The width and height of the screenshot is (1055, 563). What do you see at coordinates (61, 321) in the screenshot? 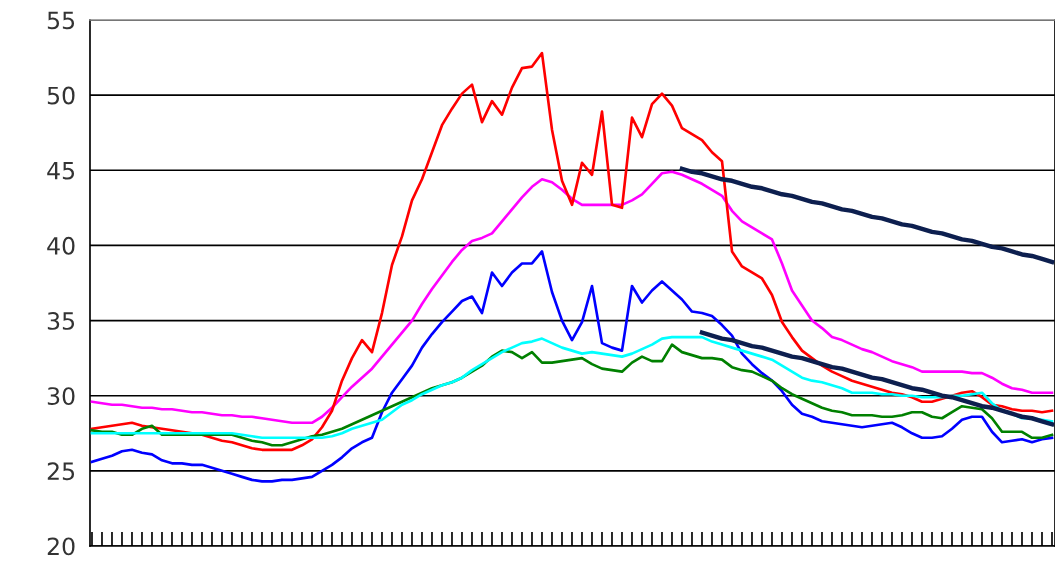
I see `y-tick-label: 35` at bounding box center [61, 321].